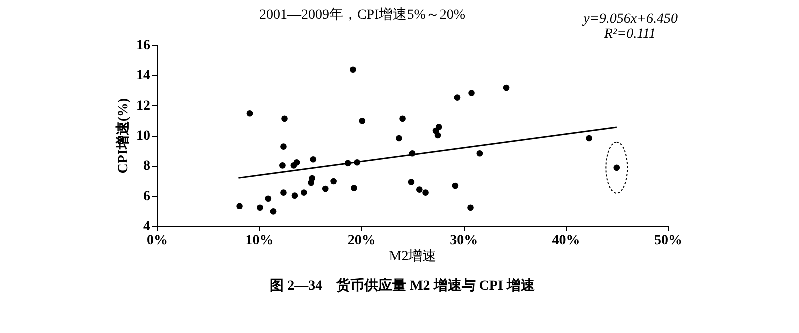  Describe the element at coordinates (143, 106) in the screenshot. I see `y-tick-label: 12` at that location.